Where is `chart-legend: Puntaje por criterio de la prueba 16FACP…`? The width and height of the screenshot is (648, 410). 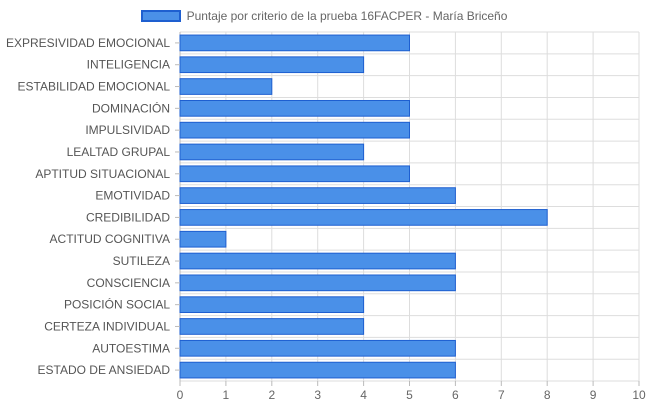
chart-legend: Puntaje por criterio de la prueba 16FACP… is located at coordinates (324, 16).